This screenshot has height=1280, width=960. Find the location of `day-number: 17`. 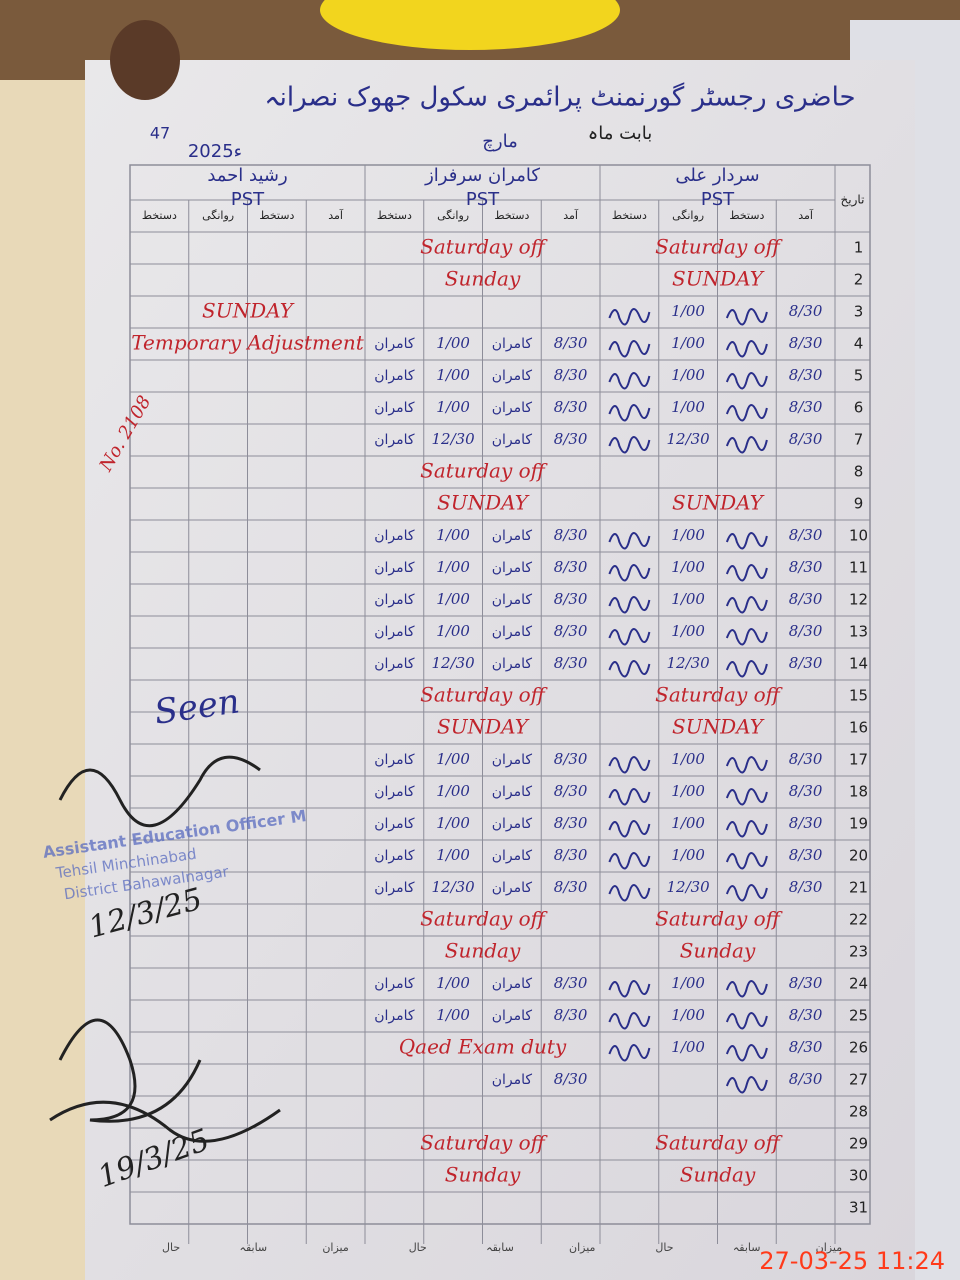

day-number: 17 is located at coordinates (858, 760).